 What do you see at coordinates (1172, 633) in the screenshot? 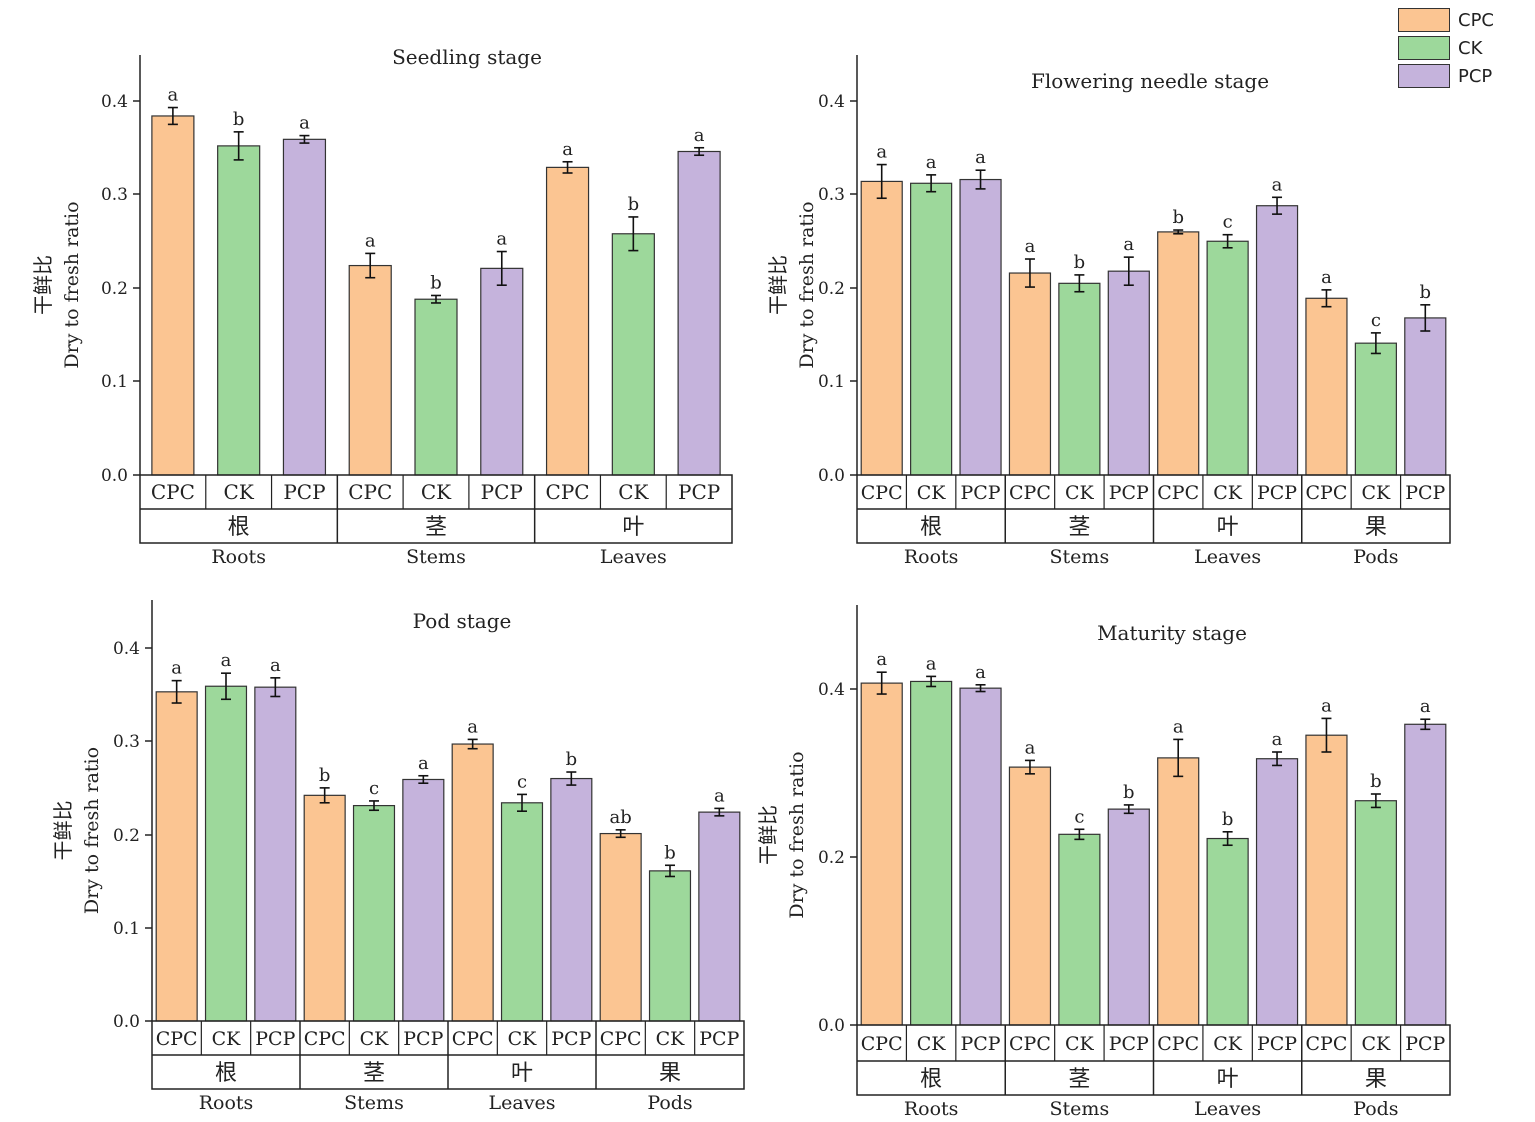
I see `chart-title: Maturity stage` at bounding box center [1172, 633].